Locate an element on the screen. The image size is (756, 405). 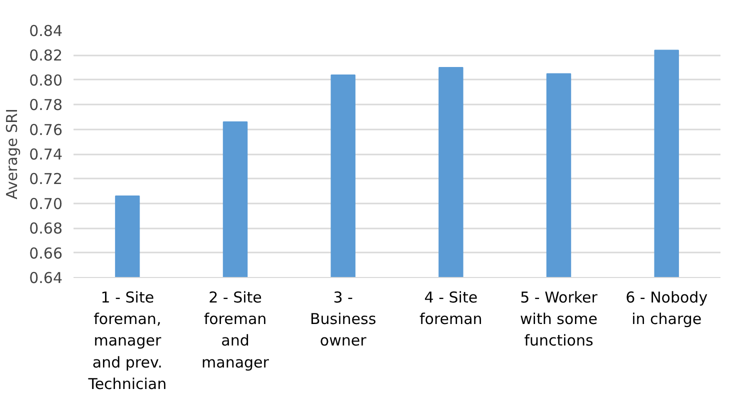
x-tick-label: 3 - Business owner is located at coordinates (343, 319).